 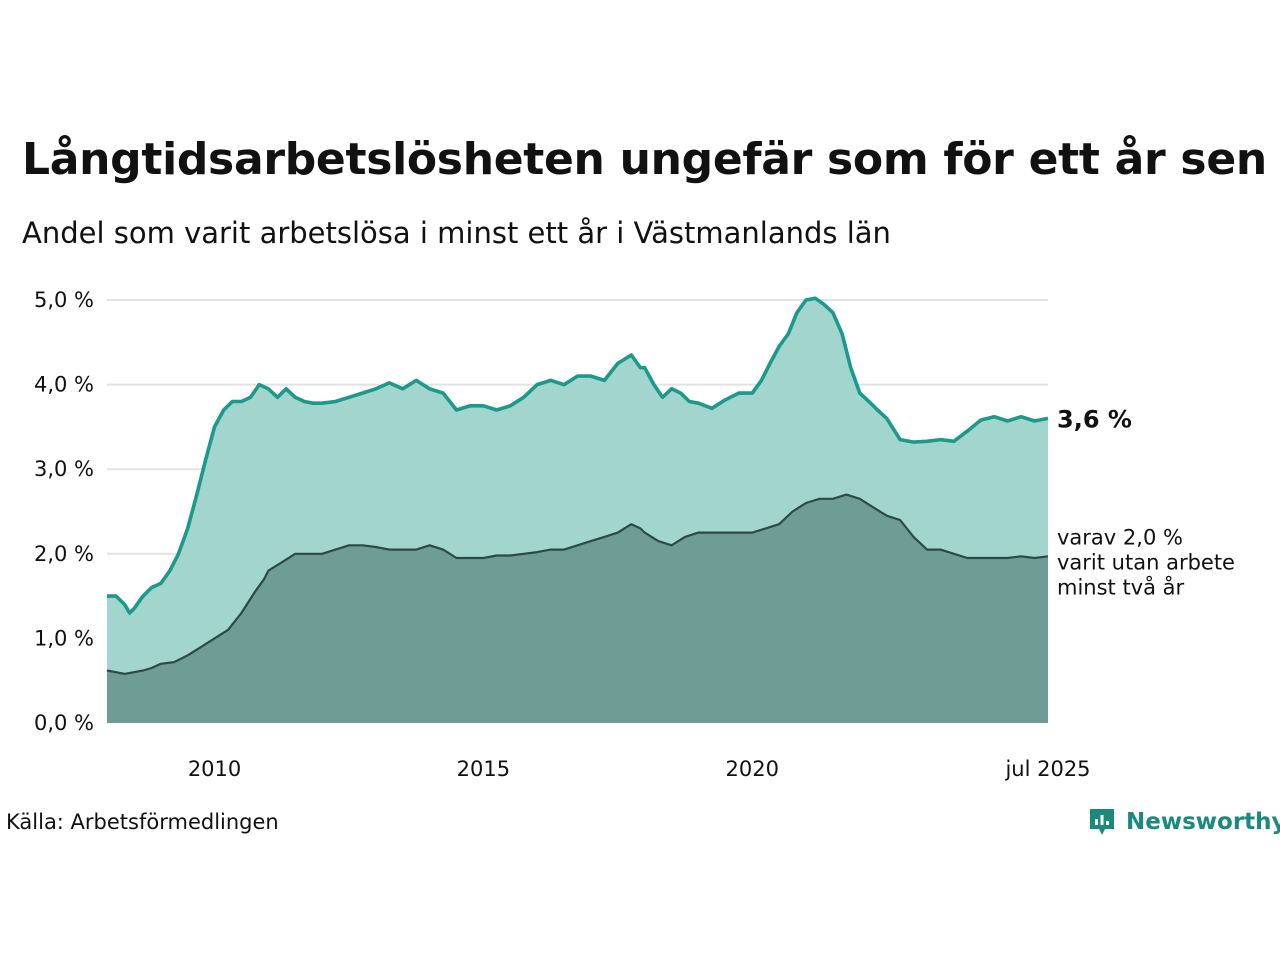 What do you see at coordinates (483, 769) in the screenshot?
I see `x-tick-label: 2015` at bounding box center [483, 769].